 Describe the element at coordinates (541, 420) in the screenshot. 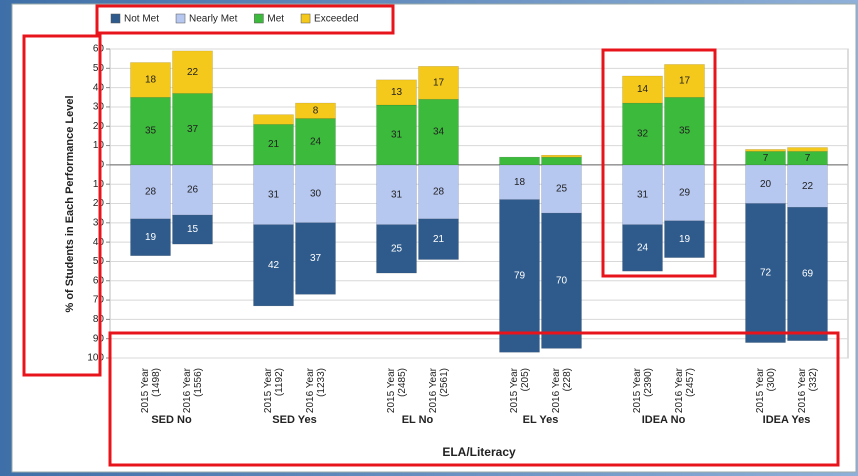

I see `group-label: EL Yes` at that location.